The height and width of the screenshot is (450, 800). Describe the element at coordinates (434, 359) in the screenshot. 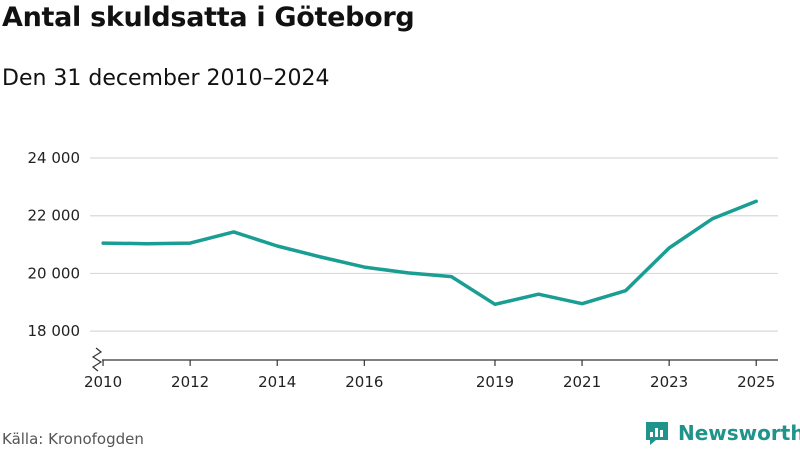

I see `x-axis` at that location.